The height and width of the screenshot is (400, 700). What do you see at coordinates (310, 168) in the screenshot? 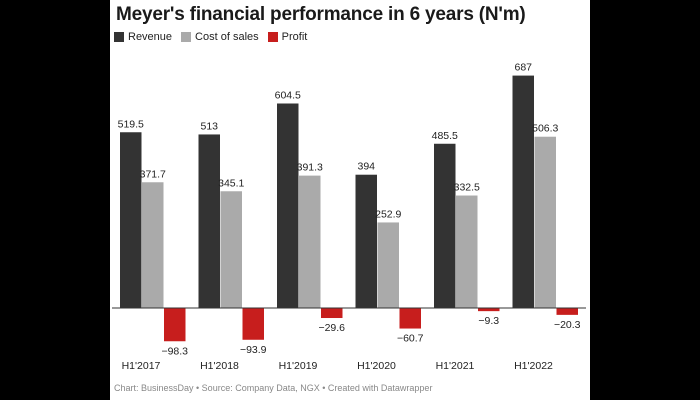
I see `data-label-cost-of-sales: 391.3` at bounding box center [310, 168].